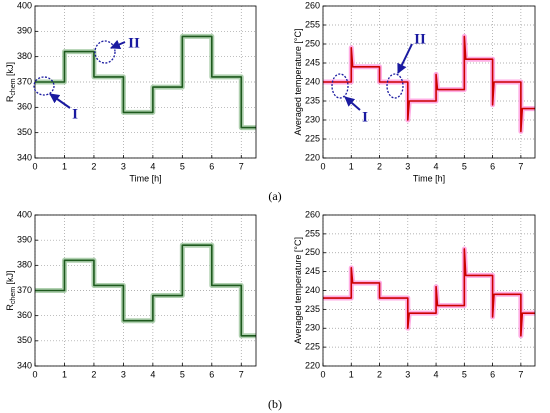  What do you see at coordinates (275, 404) in the screenshot?
I see `panel-label: (b)` at bounding box center [275, 404].